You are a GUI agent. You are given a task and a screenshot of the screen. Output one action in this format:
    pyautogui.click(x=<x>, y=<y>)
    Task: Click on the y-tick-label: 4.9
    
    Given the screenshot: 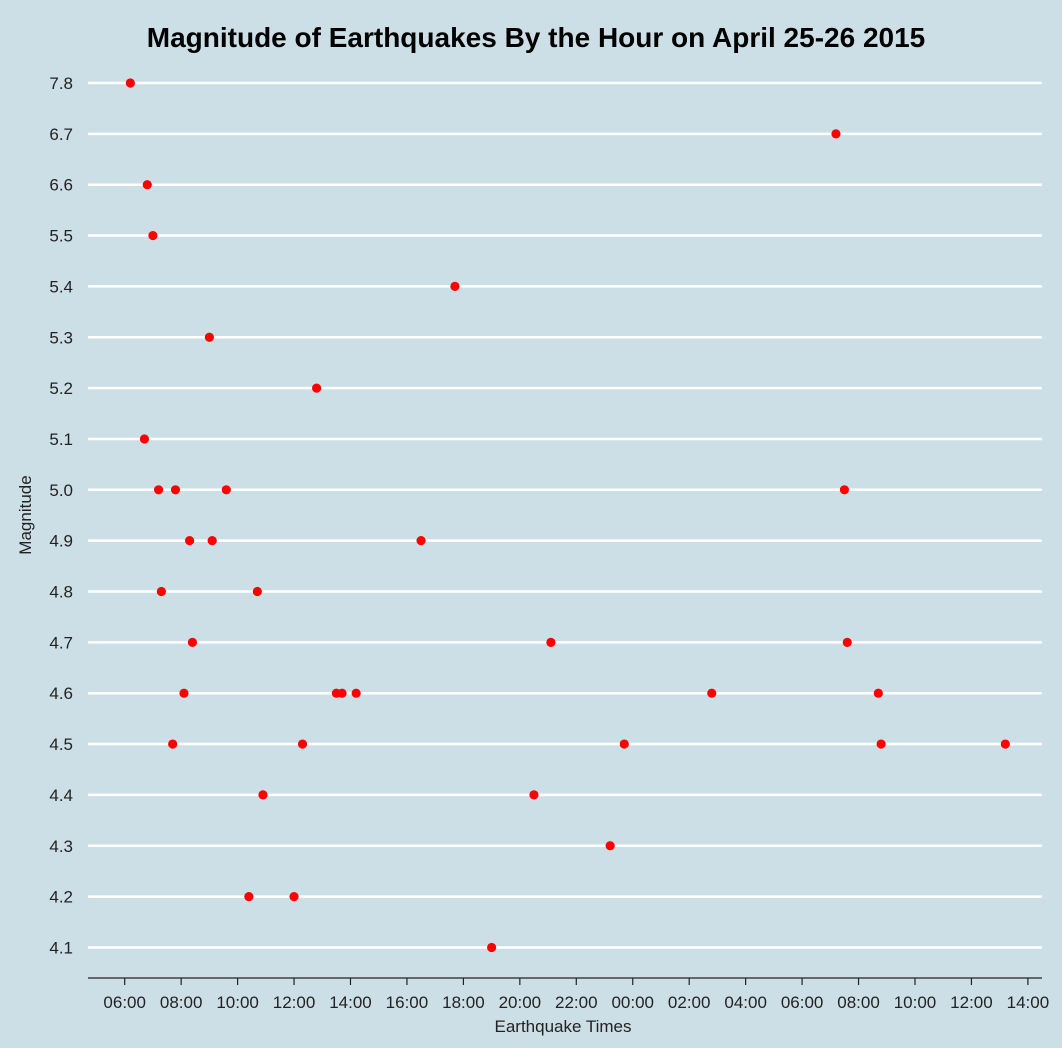 What is the action you would take?
    pyautogui.click(x=61, y=541)
    